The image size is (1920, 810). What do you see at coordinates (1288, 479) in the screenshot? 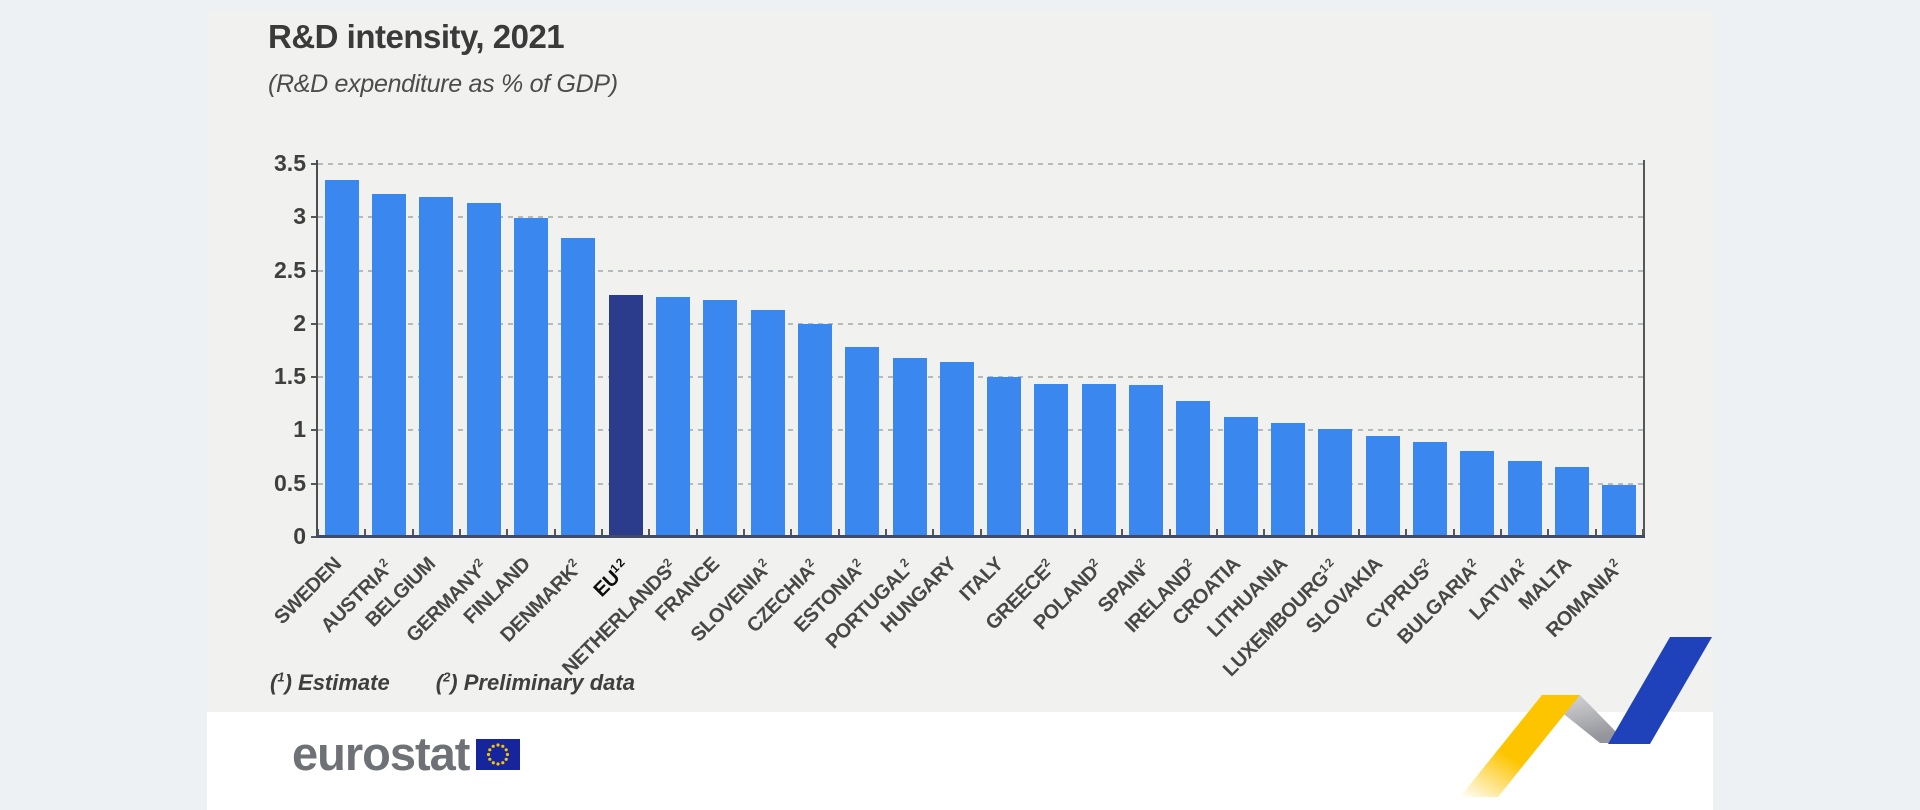
I see `bar-lithuania` at bounding box center [1288, 479].